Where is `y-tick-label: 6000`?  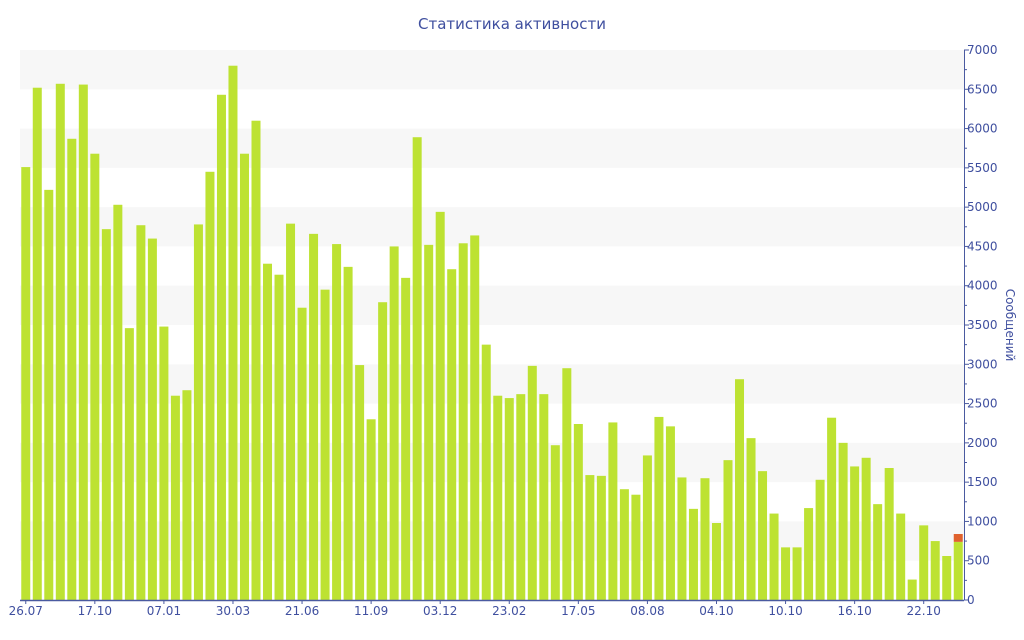
y-tick-label: 6000 is located at coordinates (982, 129).